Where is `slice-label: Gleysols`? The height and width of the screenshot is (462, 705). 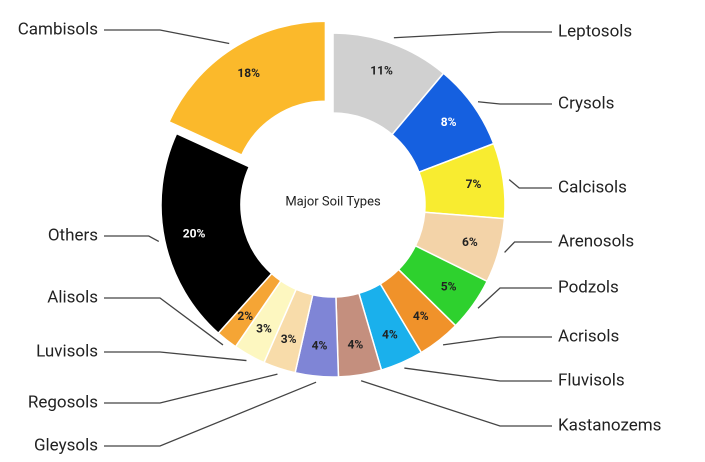 slice-label: Gleysols is located at coordinates (66, 445).